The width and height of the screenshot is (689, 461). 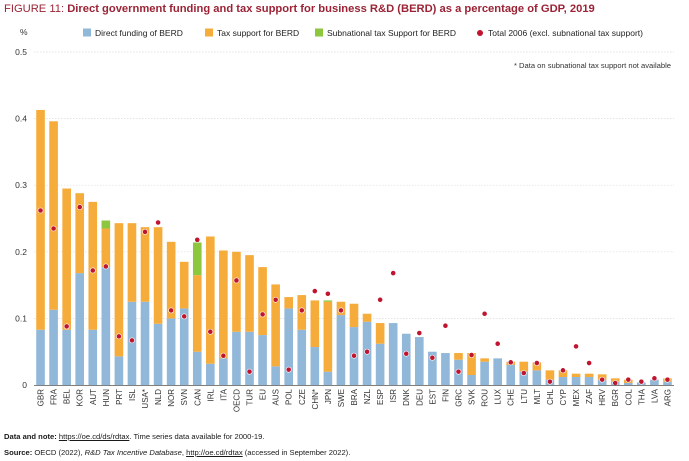 I want to click on data-note-link: https://oe.cd/ds/rdtax, so click(x=94, y=436).